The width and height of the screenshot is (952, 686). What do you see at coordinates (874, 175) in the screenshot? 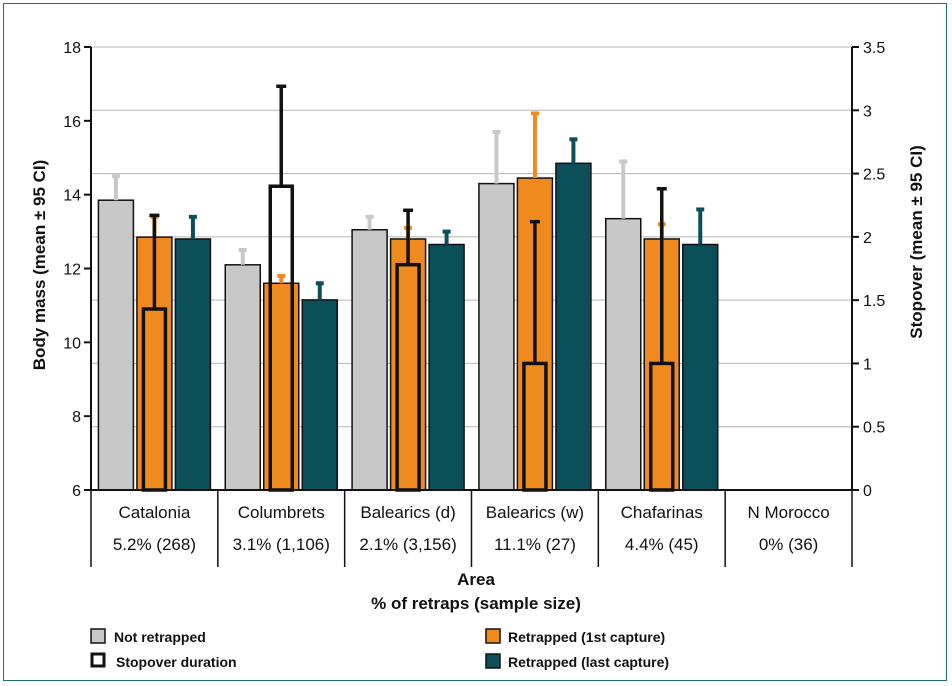
I see `y-tick-label-right: 2.5` at bounding box center [874, 175].